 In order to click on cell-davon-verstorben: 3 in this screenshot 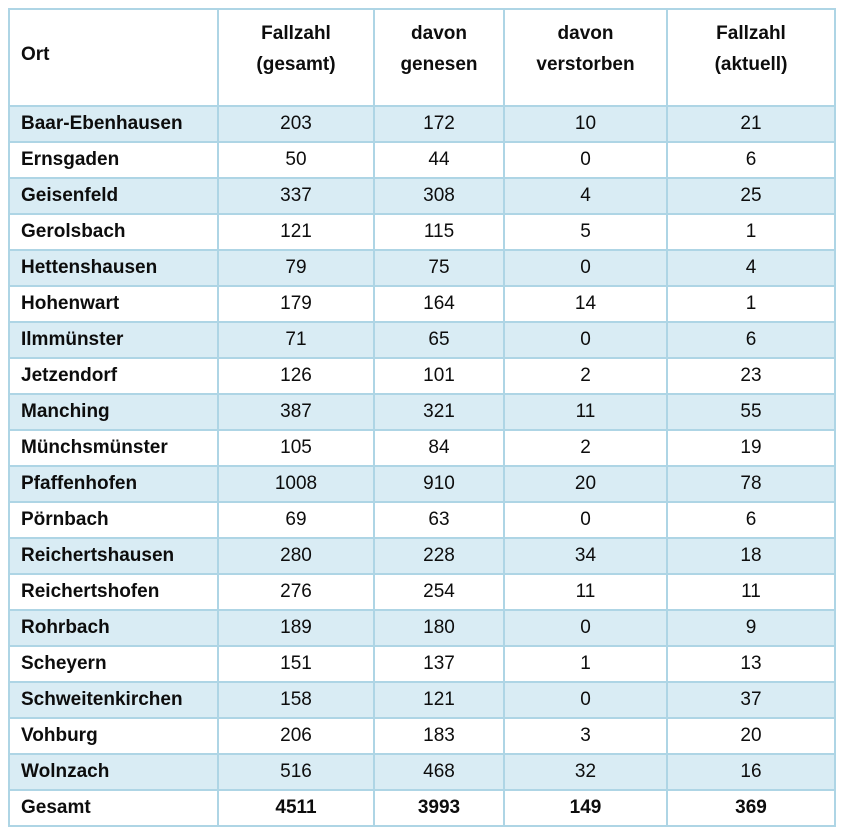, I will do `click(585, 736)`.